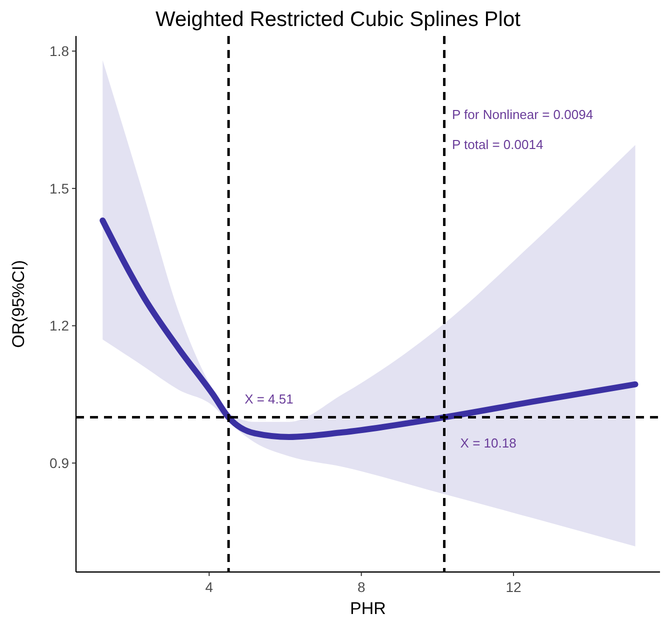 This screenshot has height=622, width=669. Describe the element at coordinates (209, 587) in the screenshot. I see `x-tick-label: 4` at that location.